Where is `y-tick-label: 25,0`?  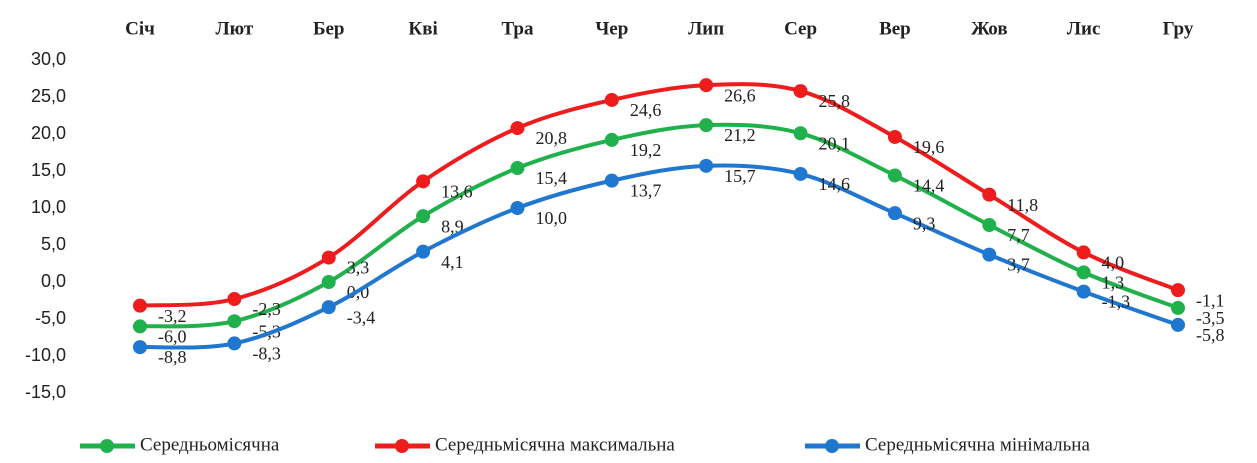
y-tick-label: 25,0 is located at coordinates (48, 96).